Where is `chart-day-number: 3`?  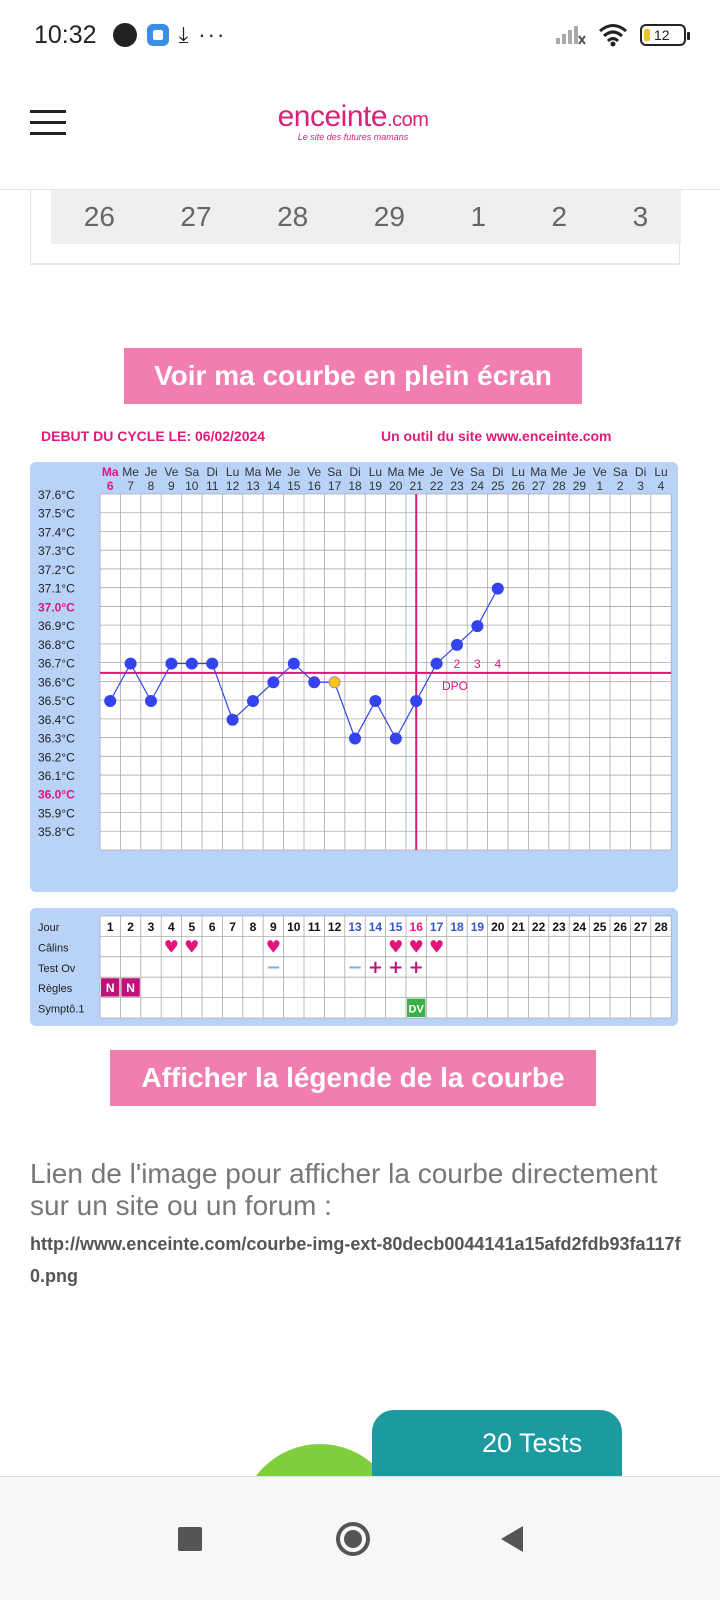
chart-day-number: 3 is located at coordinates (640, 486).